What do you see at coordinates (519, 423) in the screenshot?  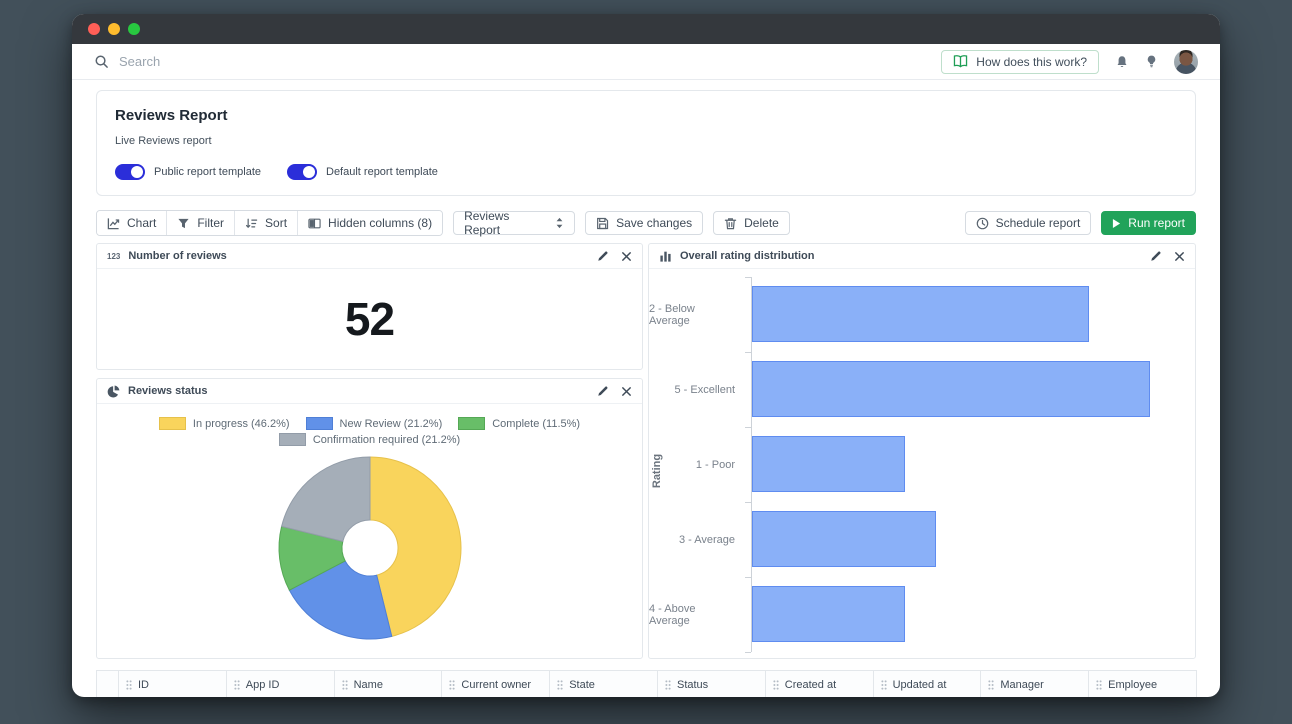 I see `legend-item: Complete (11.5%)` at bounding box center [519, 423].